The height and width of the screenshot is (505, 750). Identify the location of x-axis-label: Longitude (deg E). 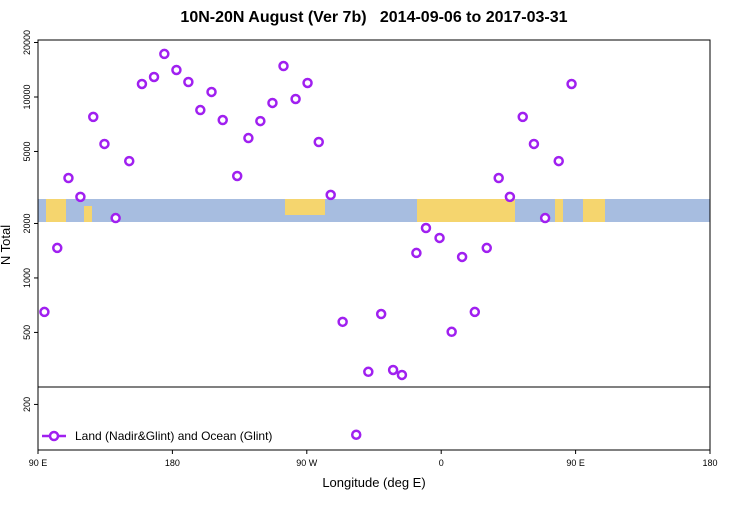
(373, 482).